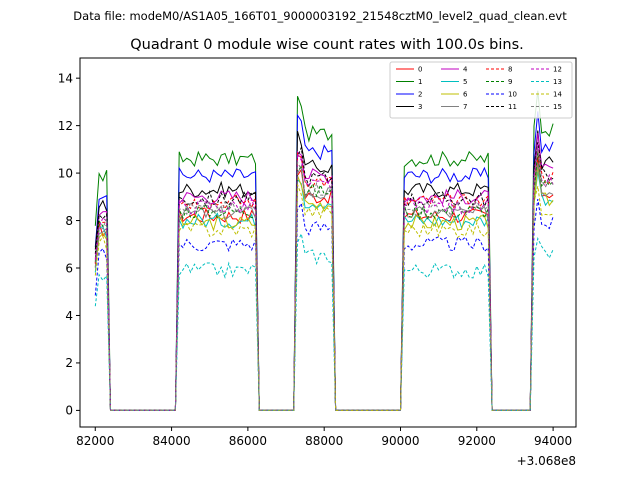 This screenshot has height=480, width=640. Describe the element at coordinates (420, 107) in the screenshot. I see `legend-label: 3` at that location.